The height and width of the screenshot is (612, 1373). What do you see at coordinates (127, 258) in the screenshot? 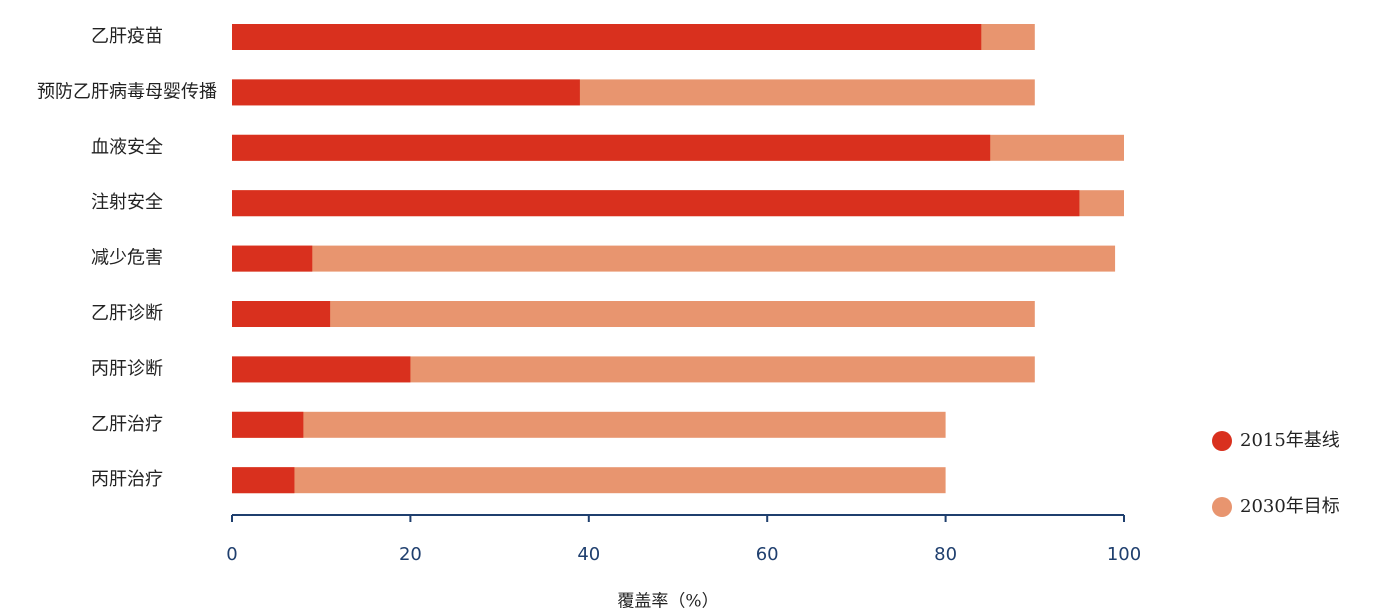
I see `y-tick-label: 减少危害` at bounding box center [127, 258].